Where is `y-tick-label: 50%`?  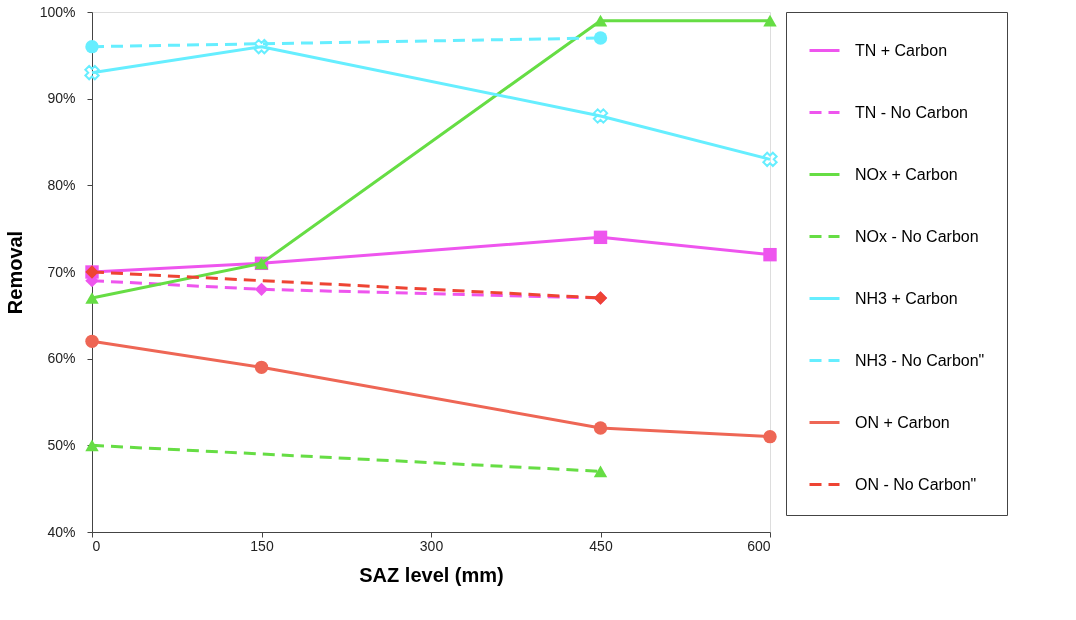
y-tick-label: 50% is located at coordinates (61, 444).